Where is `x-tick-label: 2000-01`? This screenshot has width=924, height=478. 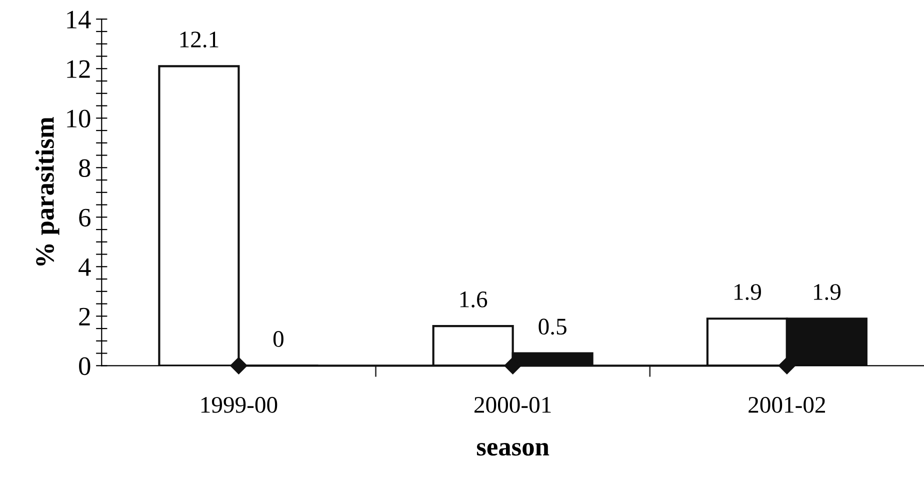 x-tick-label: 2000-01 is located at coordinates (512, 404).